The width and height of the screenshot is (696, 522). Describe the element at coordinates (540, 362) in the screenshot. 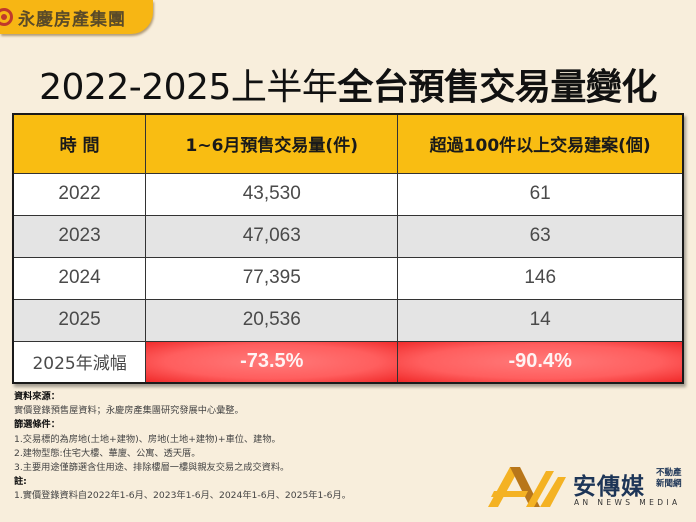

I see `decline-projects: -90.4%` at that location.